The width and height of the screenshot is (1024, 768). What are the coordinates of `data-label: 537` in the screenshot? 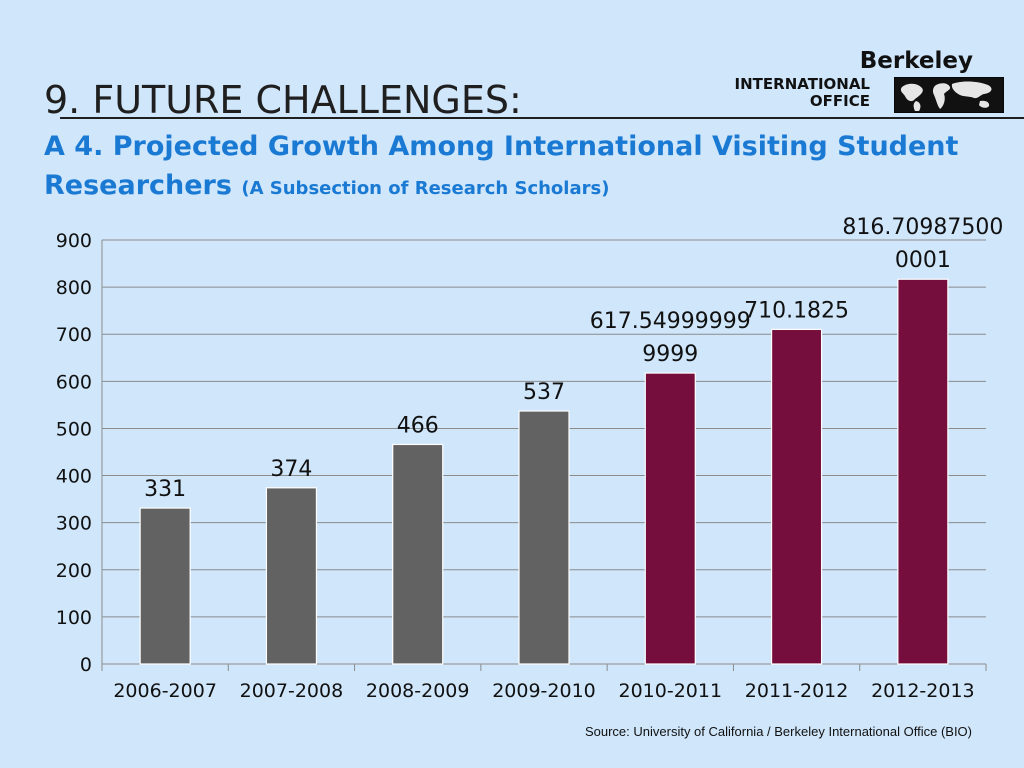 It's located at (544, 392).